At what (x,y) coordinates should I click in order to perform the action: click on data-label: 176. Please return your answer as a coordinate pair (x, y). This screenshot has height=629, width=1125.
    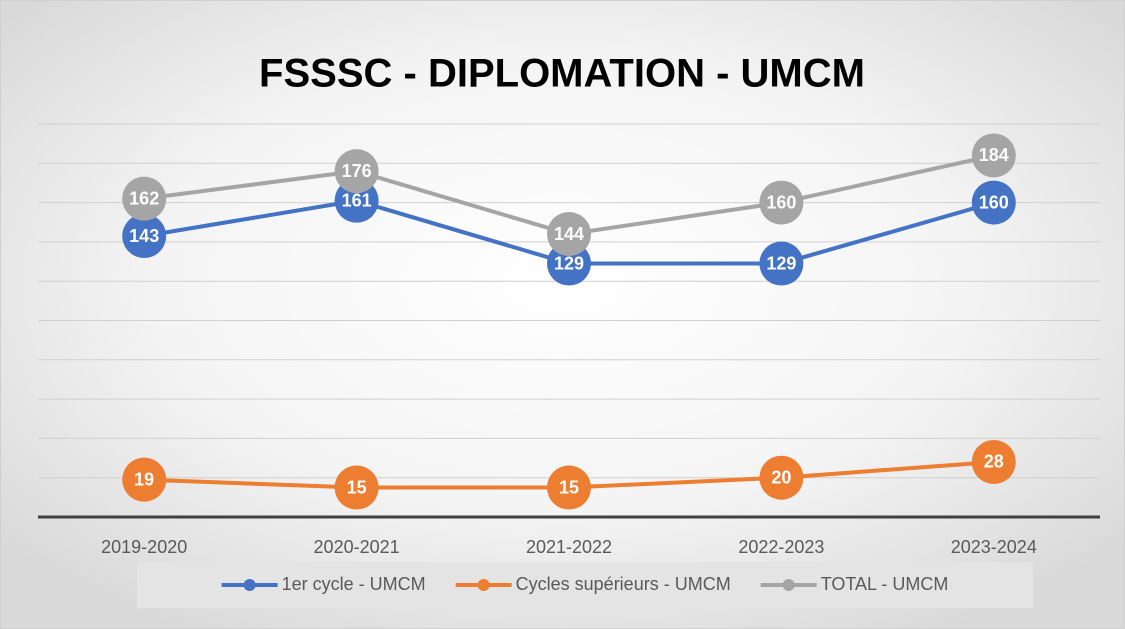
    Looking at the image, I should click on (357, 171).